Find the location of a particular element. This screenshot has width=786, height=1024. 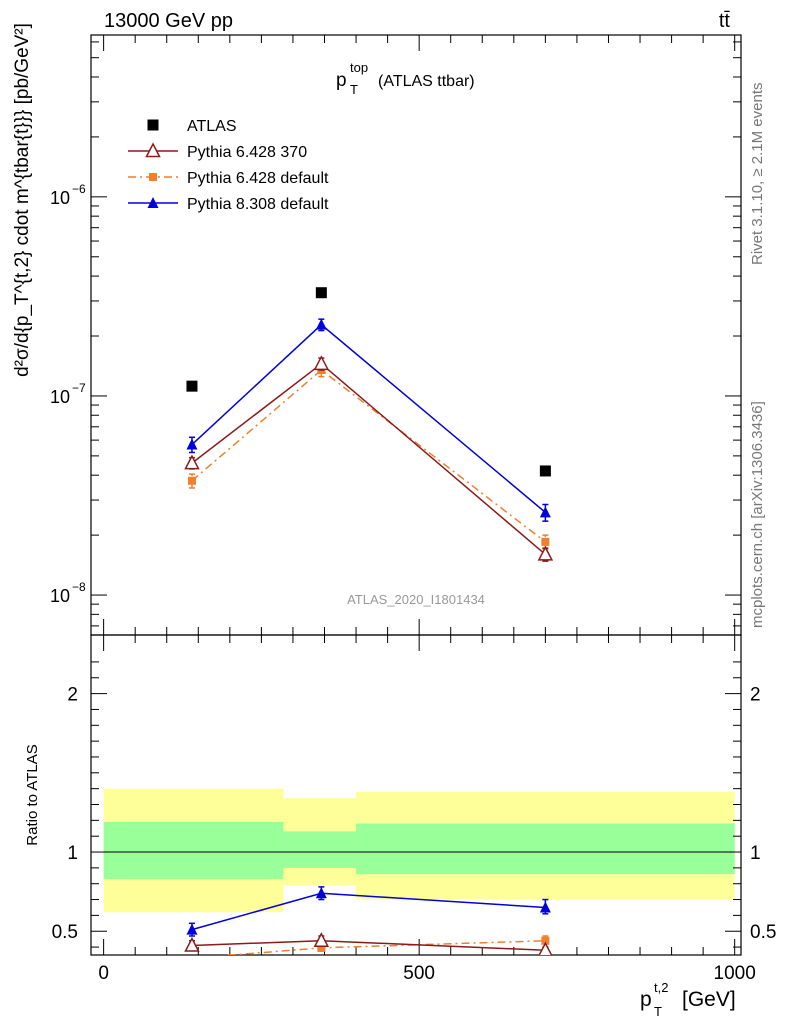

ratio-y-tick-label-right-0: 0.5 is located at coordinates (763, 932).